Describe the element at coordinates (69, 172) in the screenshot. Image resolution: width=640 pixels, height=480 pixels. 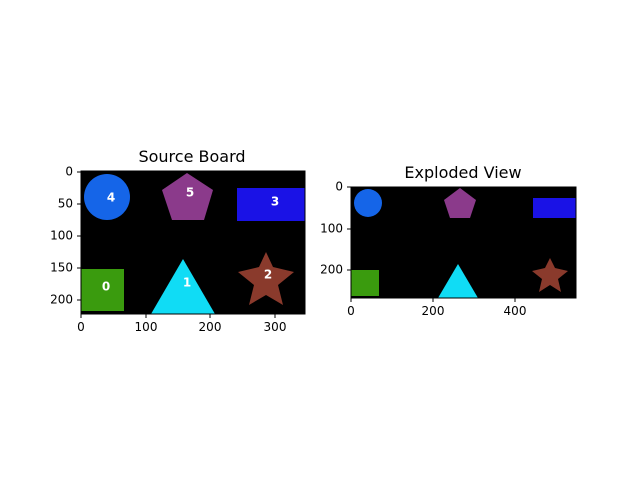
I see `source-y-tick-label: 0` at that location.